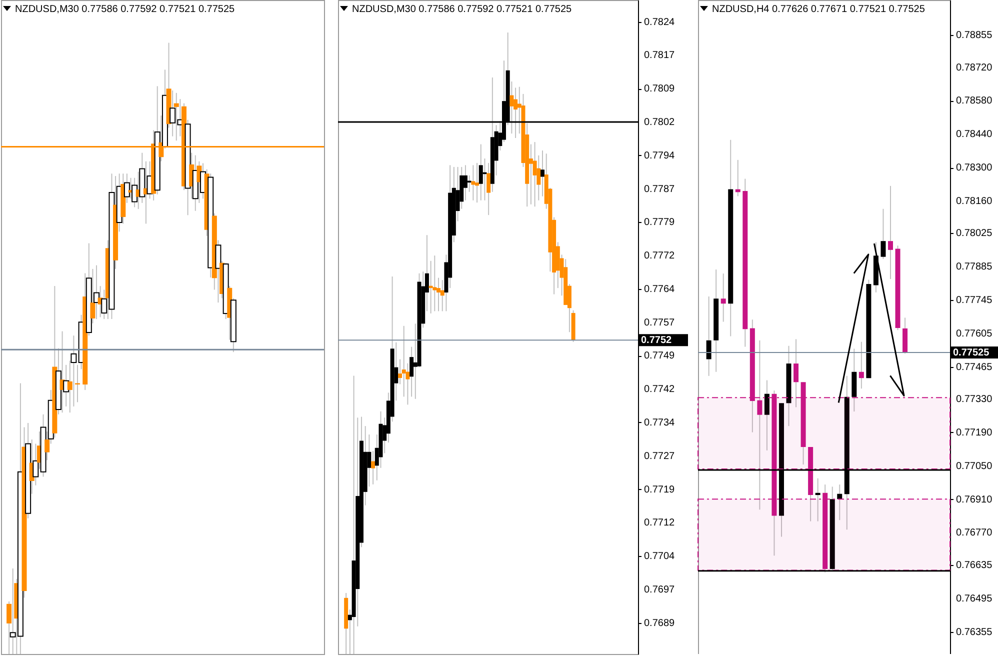 The width and height of the screenshot is (998, 658). Describe the element at coordinates (974, 36) in the screenshot. I see `y-tick-label: 0.78855` at that location.